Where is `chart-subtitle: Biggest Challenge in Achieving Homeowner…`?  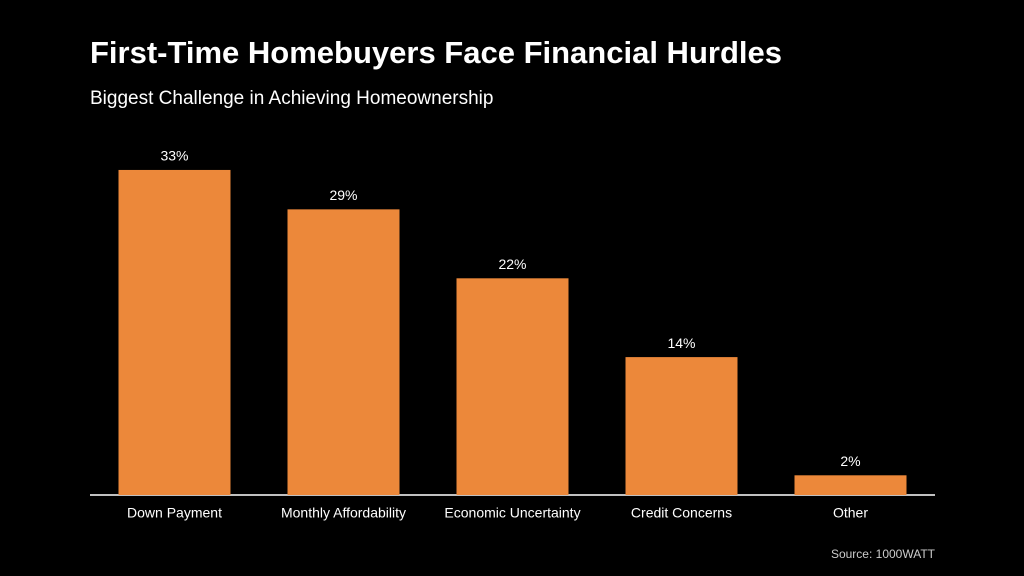
chart-subtitle: Biggest Challenge in Achieving Homeowner… is located at coordinates (291, 98).